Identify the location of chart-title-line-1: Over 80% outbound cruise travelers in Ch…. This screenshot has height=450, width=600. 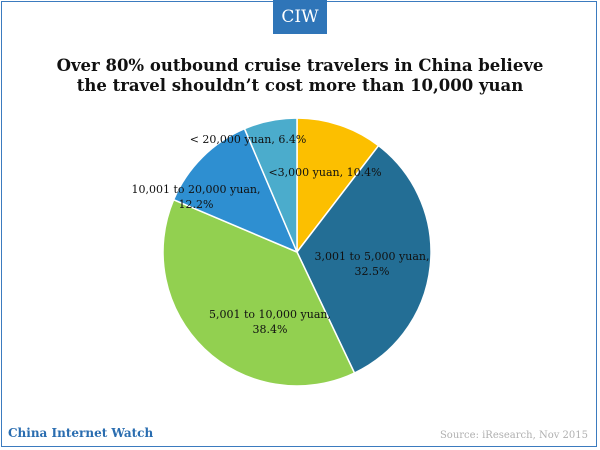
(300, 65).